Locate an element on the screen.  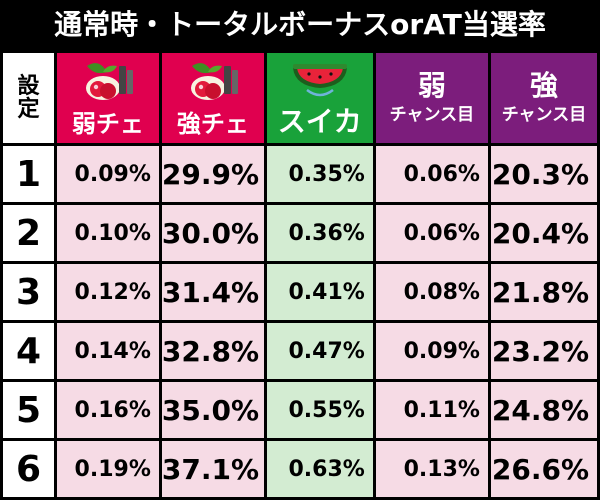
weak-cherry-cell: 0.09% is located at coordinates (107, 174).